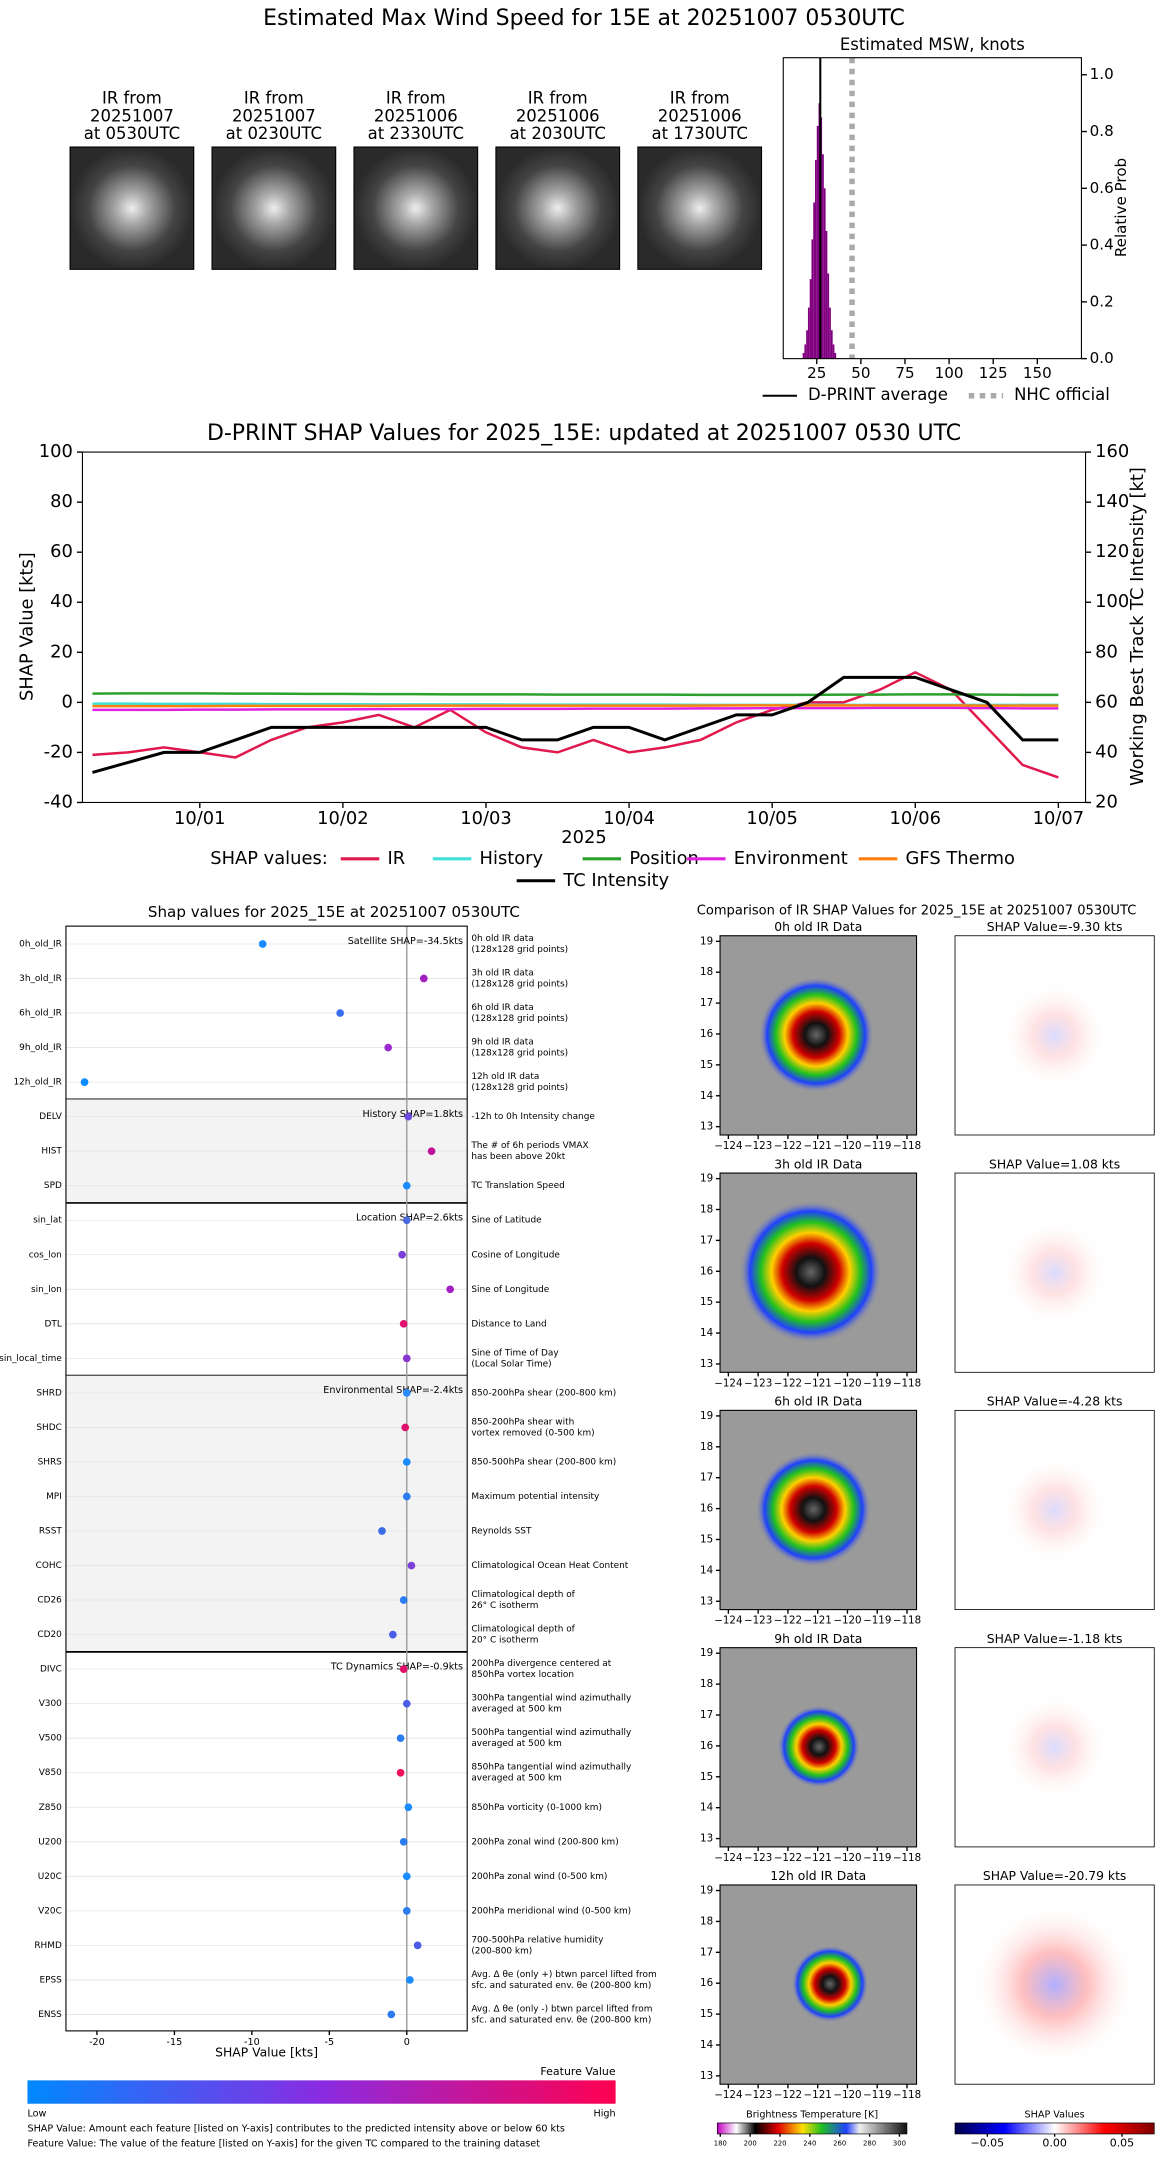 The width and height of the screenshot is (1168, 2158). I want to click on feature-description: Maximum potential intensity, so click(535, 1497).